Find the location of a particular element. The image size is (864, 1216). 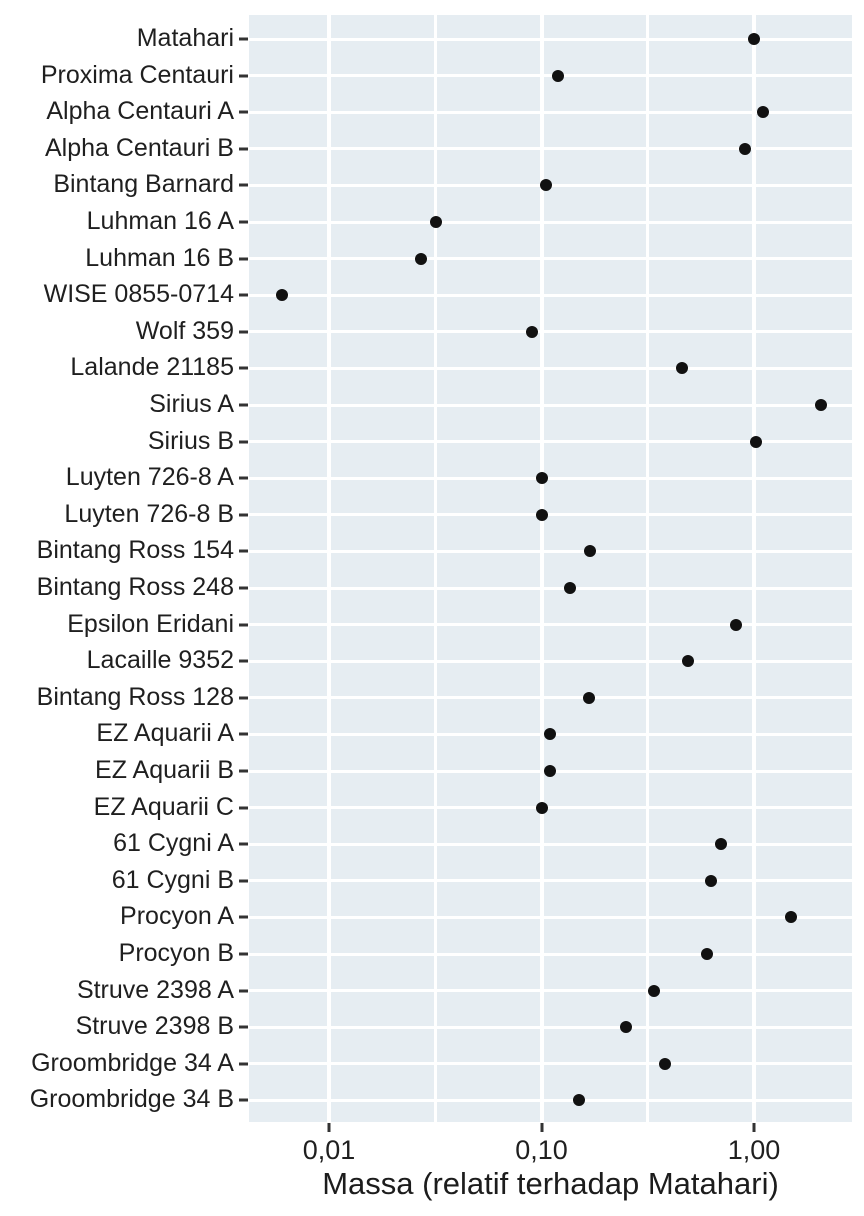

x-axis-title: Massa (relatif terhadap Matahari) is located at coordinates (550, 1183).